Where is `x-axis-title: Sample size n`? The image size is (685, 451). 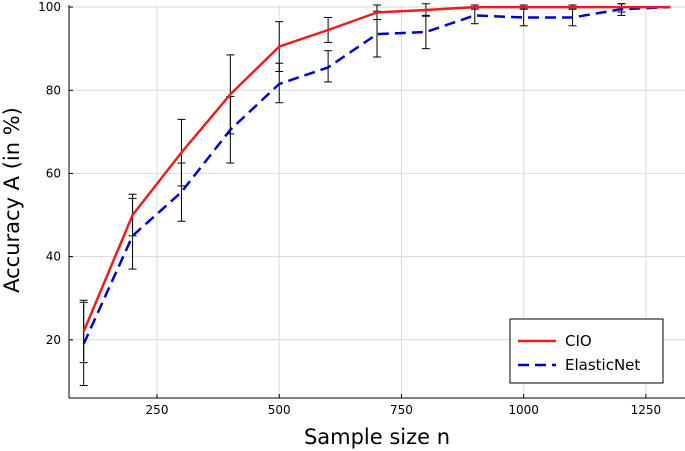 x-axis-title: Sample size n is located at coordinates (377, 437).